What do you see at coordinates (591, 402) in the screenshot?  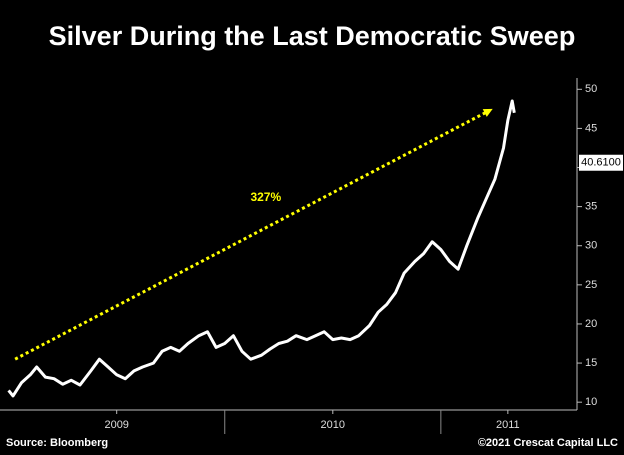 I see `y-tick-label: 10` at bounding box center [591, 402].